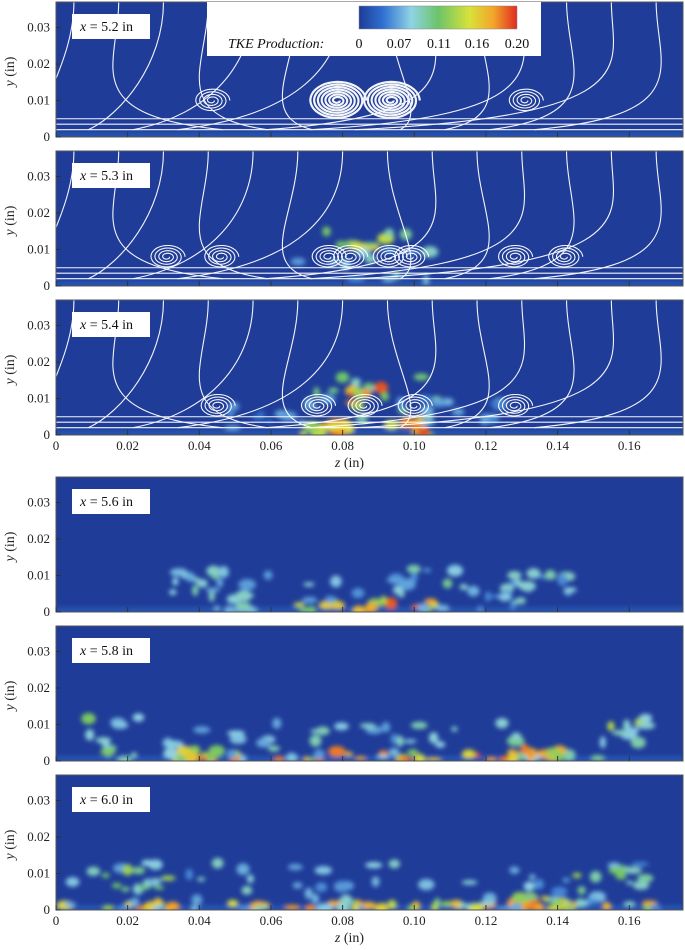 This screenshot has height=950, width=685. I want to click on vortex-streamline, so click(213, 100).